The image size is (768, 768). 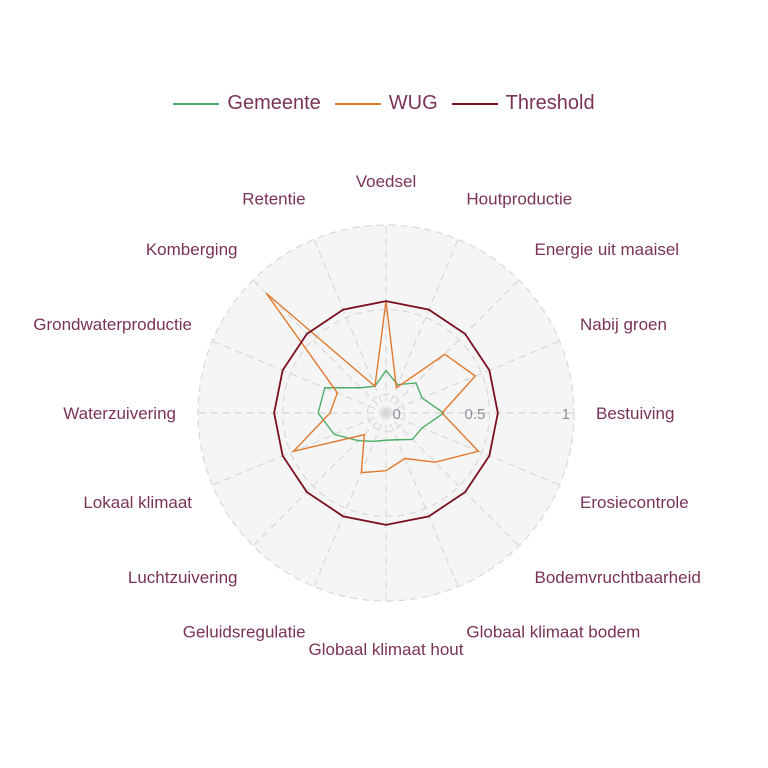 I want to click on spoke-retentie, so click(x=350, y=326).